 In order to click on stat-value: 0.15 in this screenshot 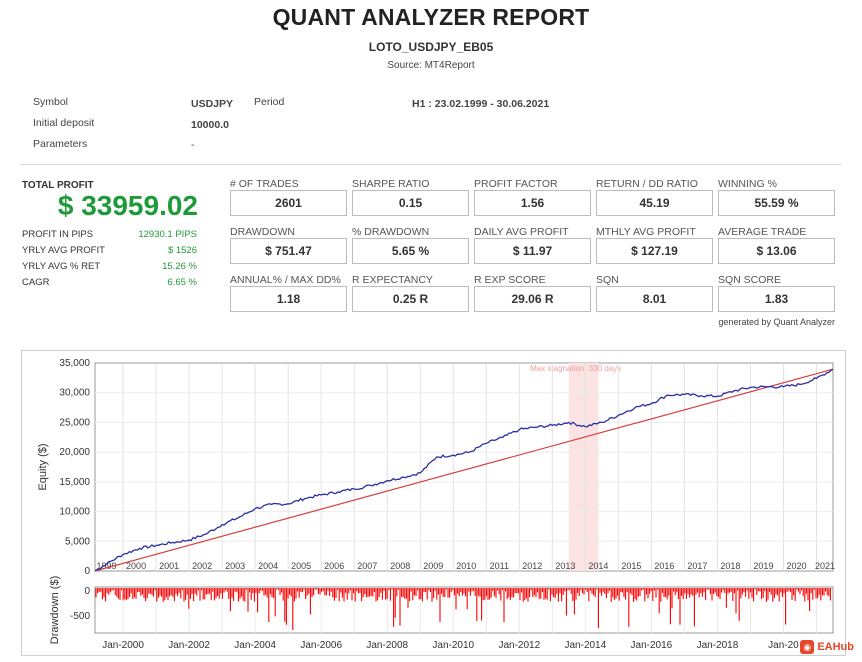, I will do `click(410, 203)`.